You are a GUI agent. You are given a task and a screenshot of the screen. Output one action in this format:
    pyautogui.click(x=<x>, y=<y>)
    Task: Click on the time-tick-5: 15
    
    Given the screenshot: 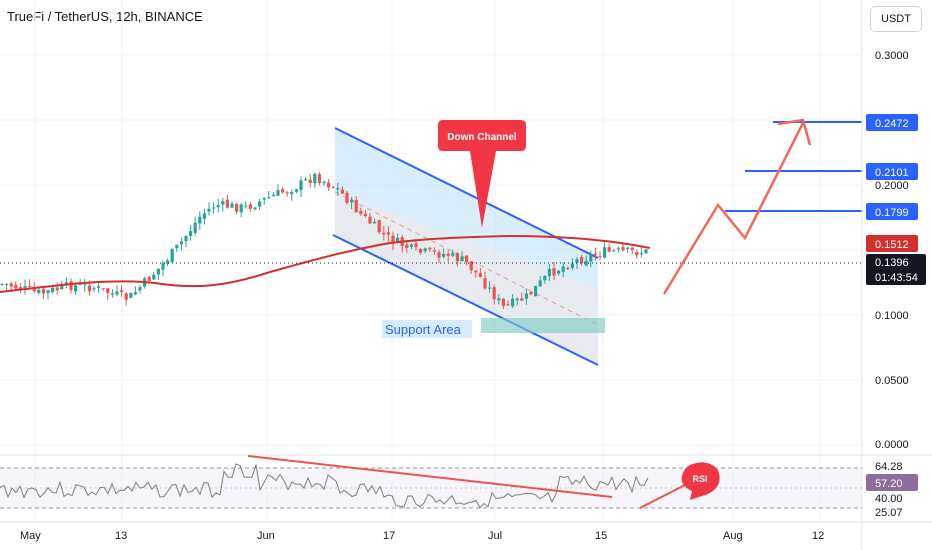 What is the action you would take?
    pyautogui.click(x=601, y=536)
    